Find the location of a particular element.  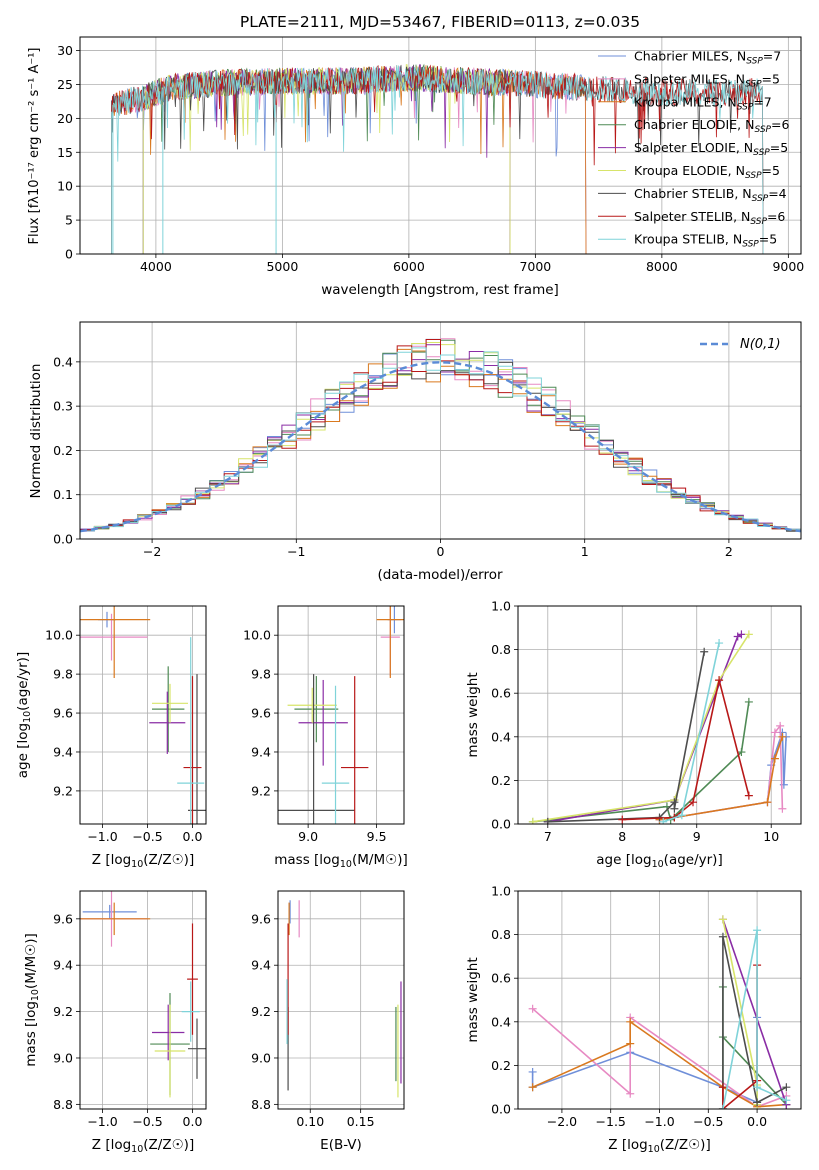

legend-main: Salpeter STELIB, N is located at coordinates (692, 216).